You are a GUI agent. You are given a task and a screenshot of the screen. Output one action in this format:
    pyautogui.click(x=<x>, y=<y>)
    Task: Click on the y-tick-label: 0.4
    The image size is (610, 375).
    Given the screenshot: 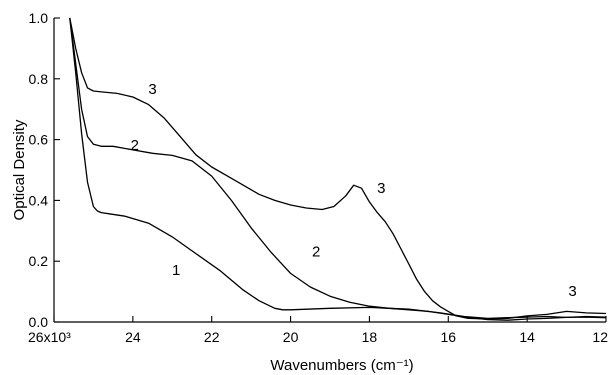 What is the action you would take?
    pyautogui.click(x=39, y=200)
    